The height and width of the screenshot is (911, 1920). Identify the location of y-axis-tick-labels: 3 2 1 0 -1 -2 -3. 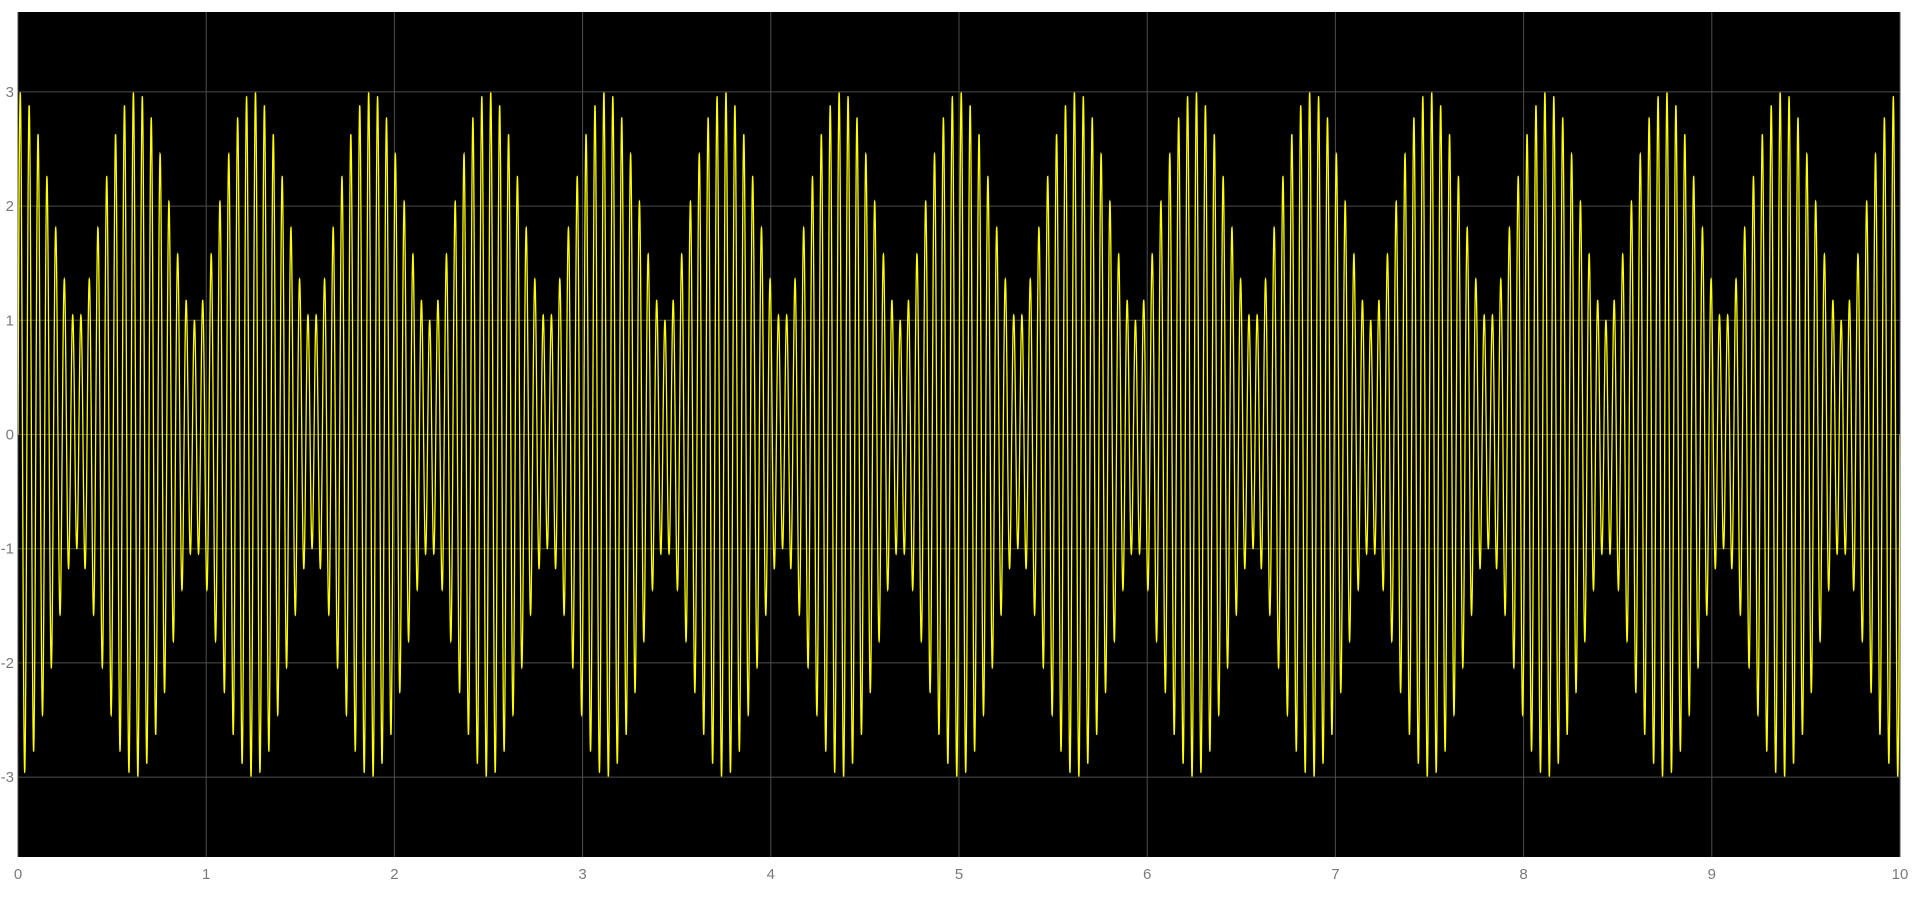
(7, 435).